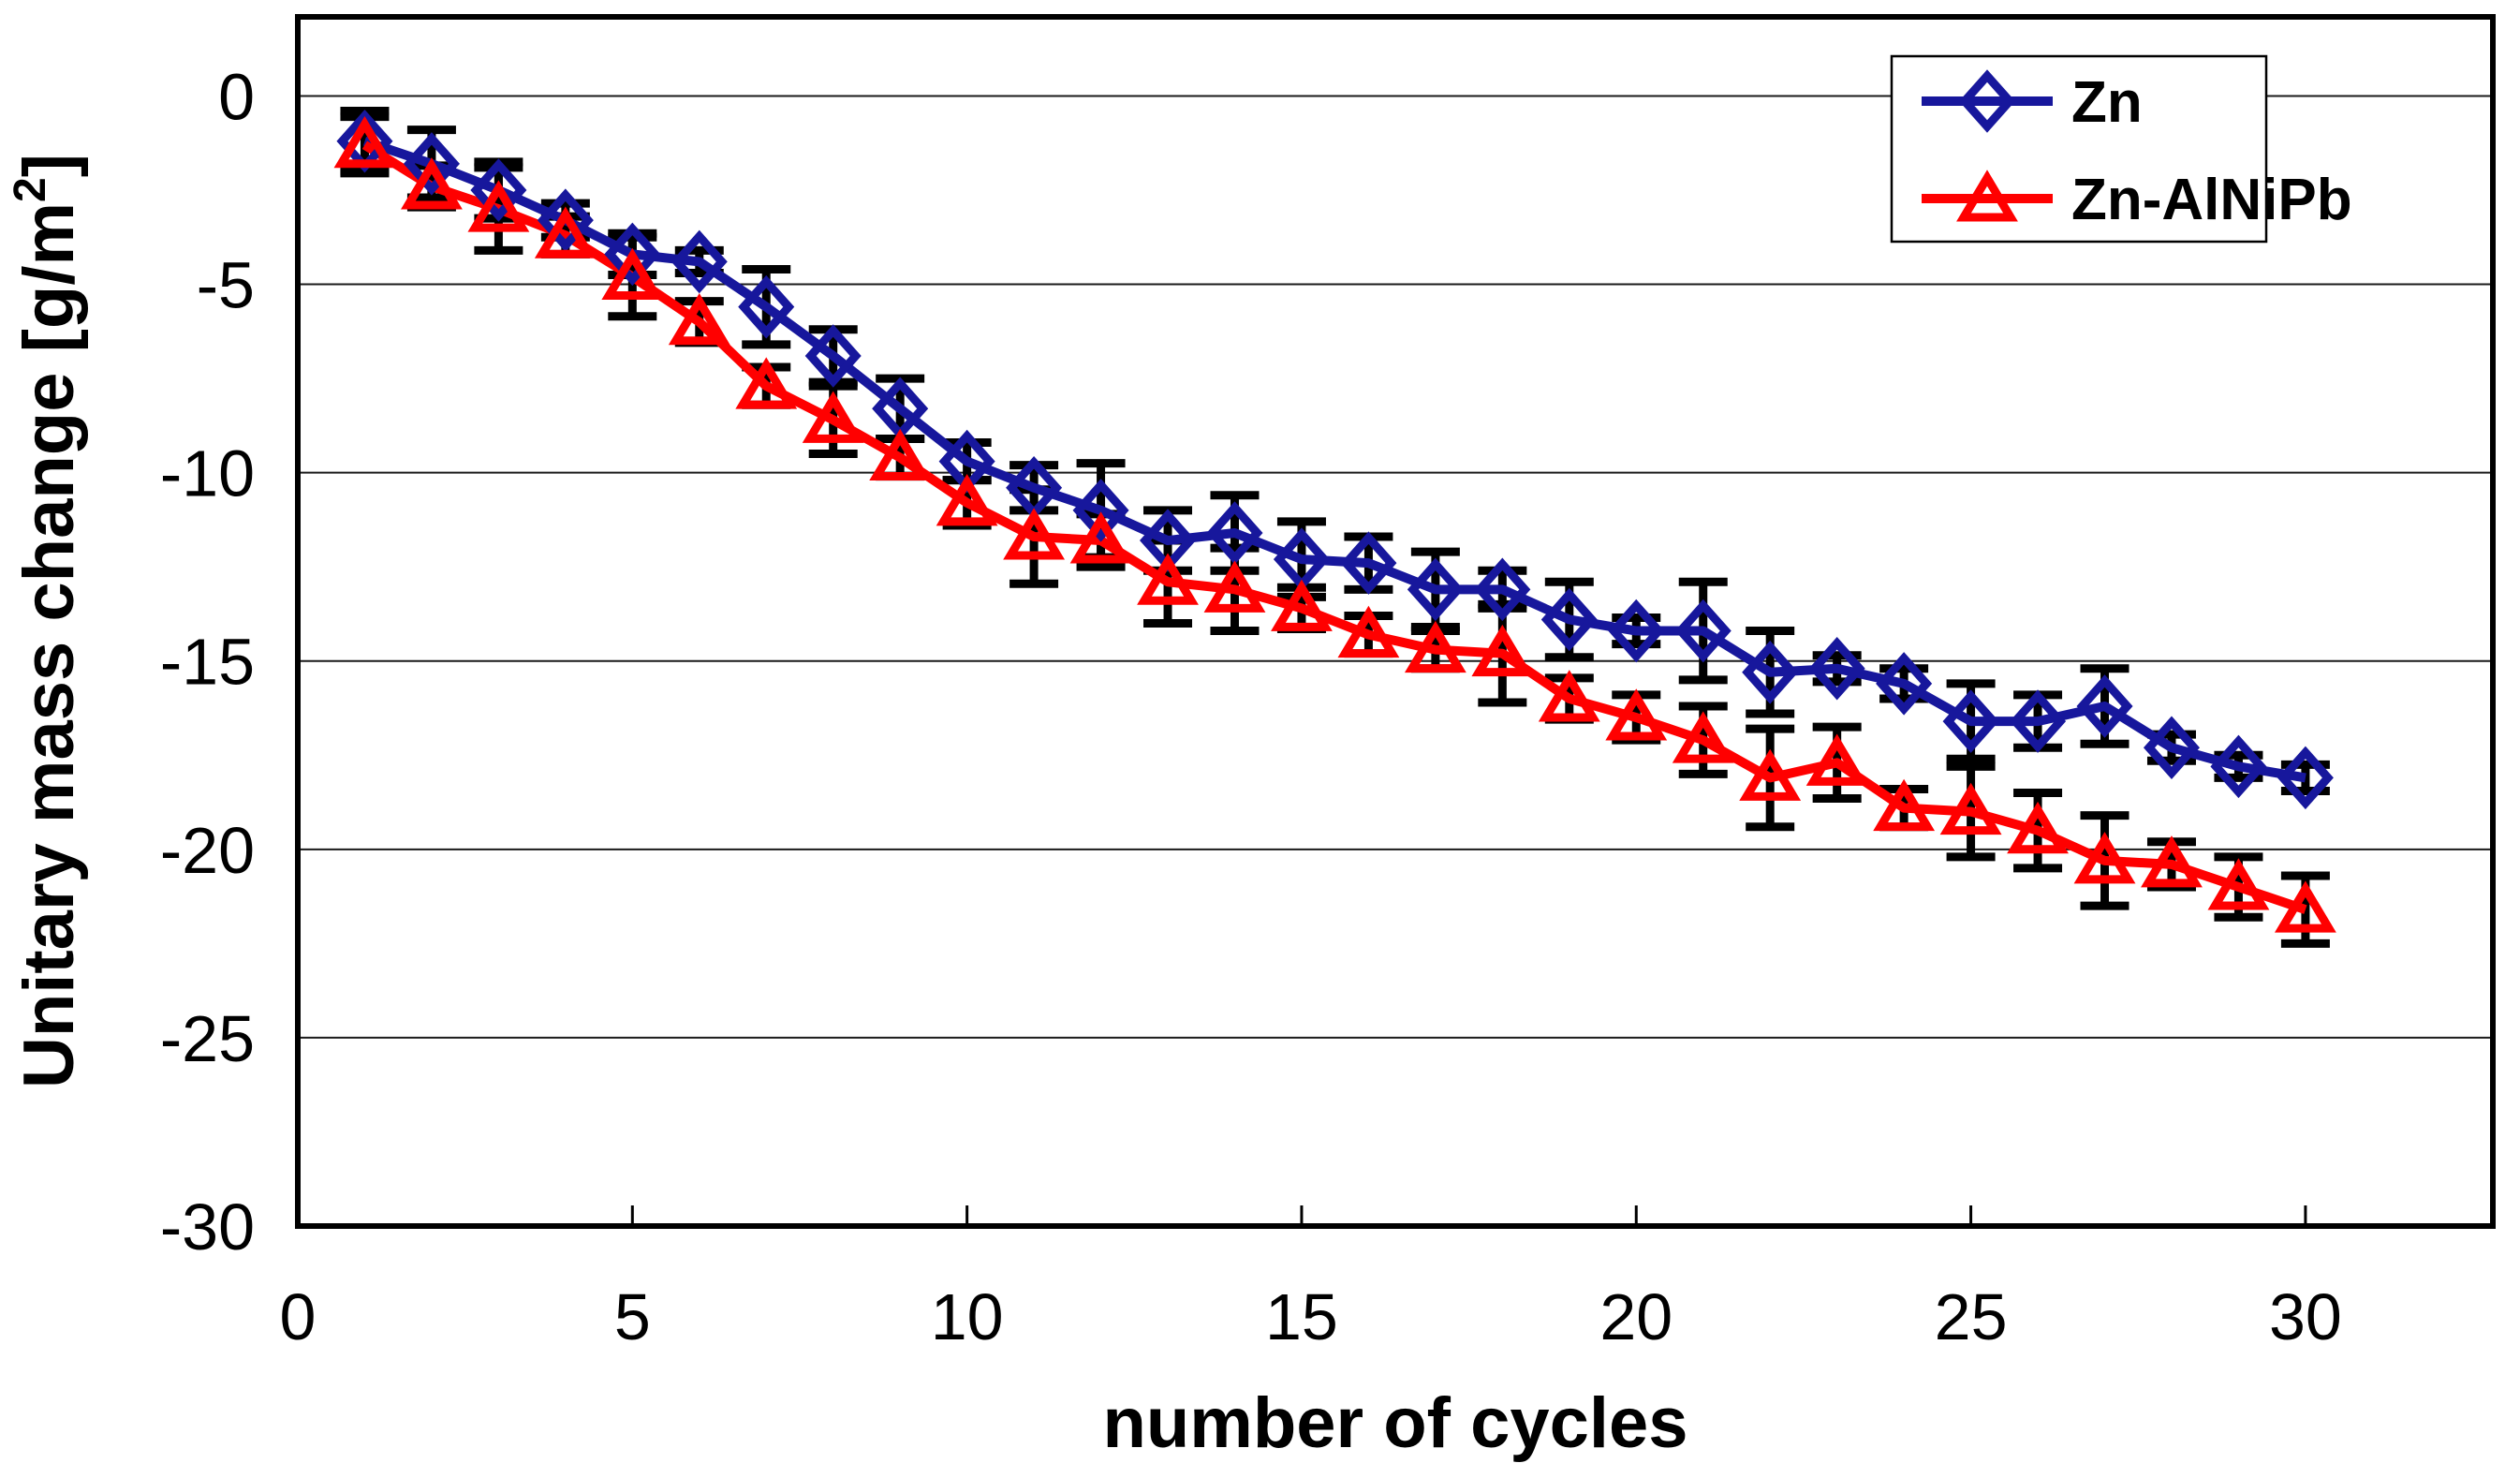 The height and width of the screenshot is (1478, 2520). Describe the element at coordinates (1394, 1423) in the screenshot. I see `x-axis-title: number of cycles` at that location.